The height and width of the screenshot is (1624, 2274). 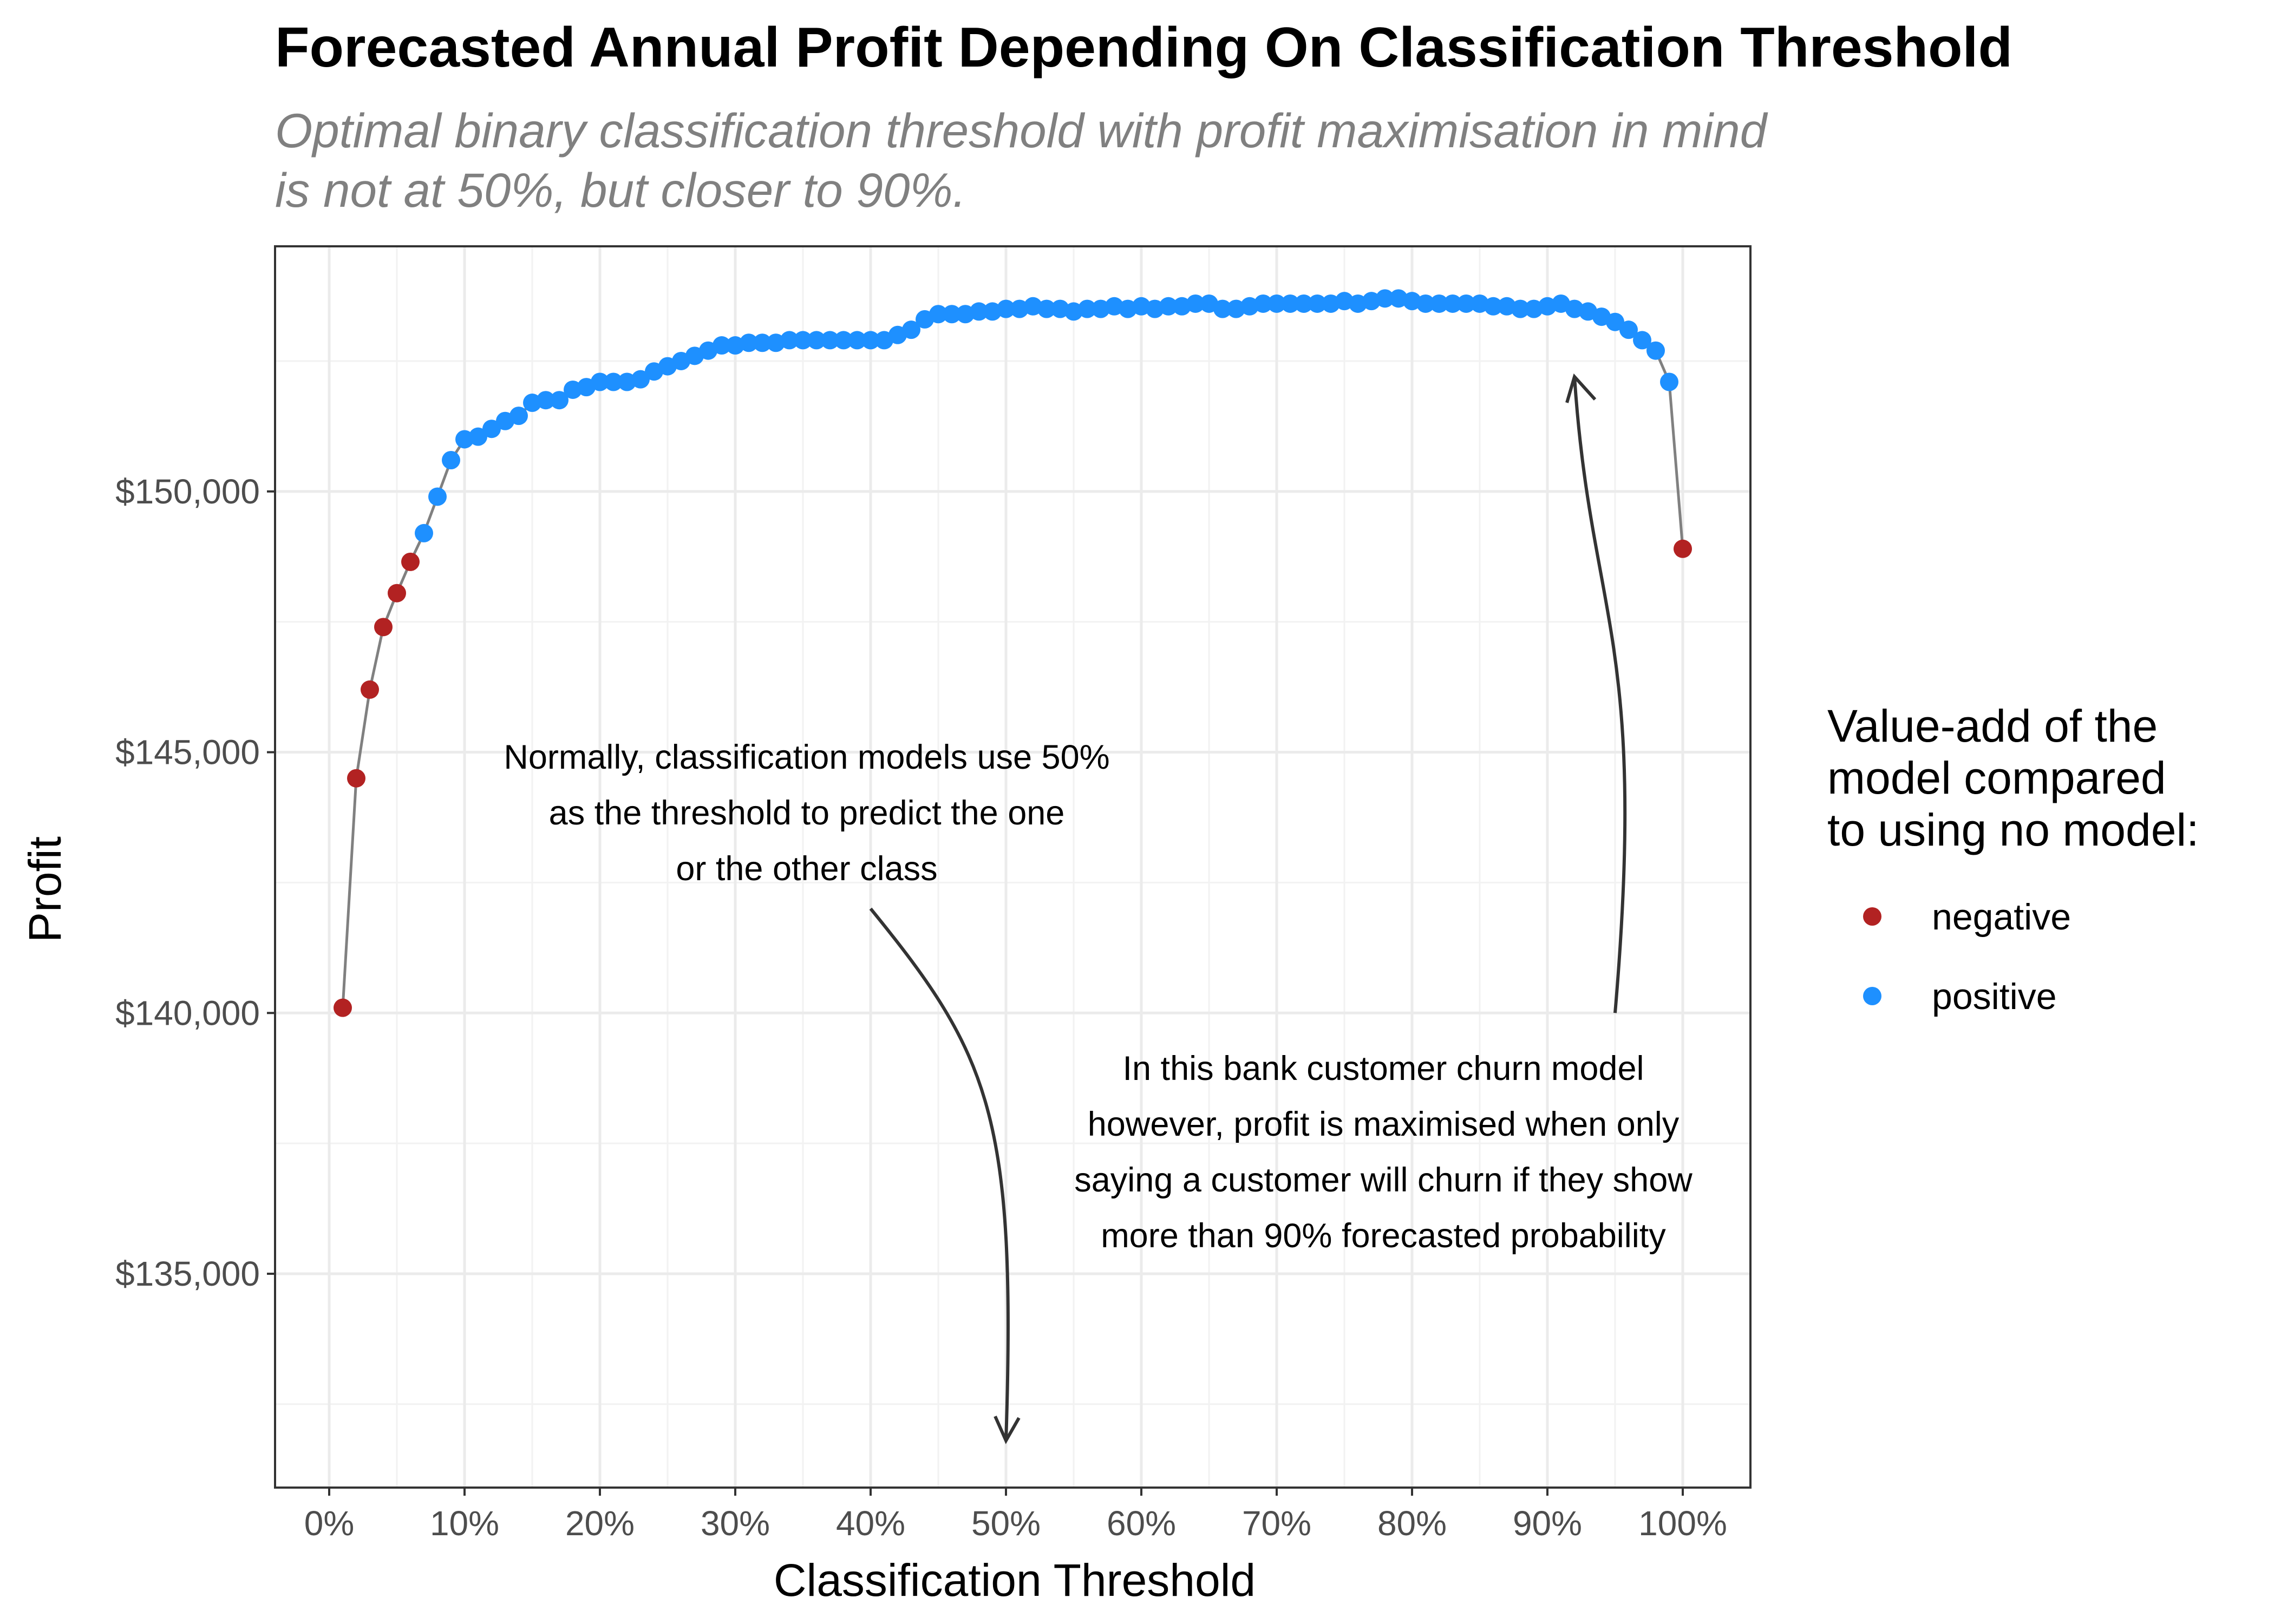 I want to click on annotation-right-line: more than 90% forecasted probability, so click(x=1384, y=1236).